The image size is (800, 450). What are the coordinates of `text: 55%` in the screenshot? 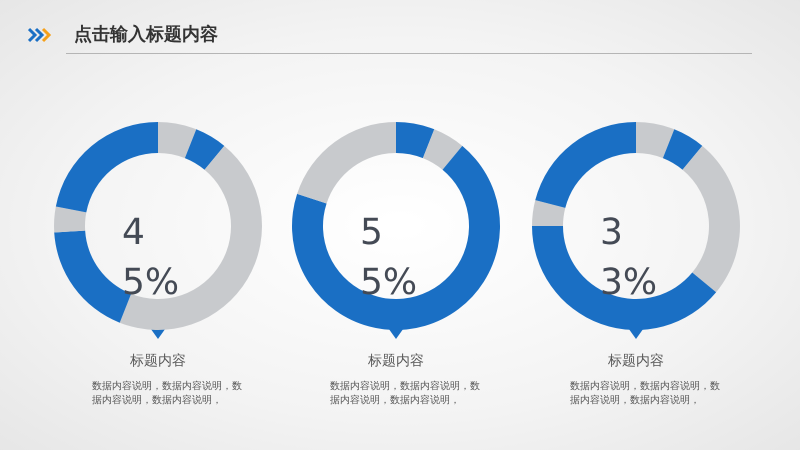 It's located at (389, 258).